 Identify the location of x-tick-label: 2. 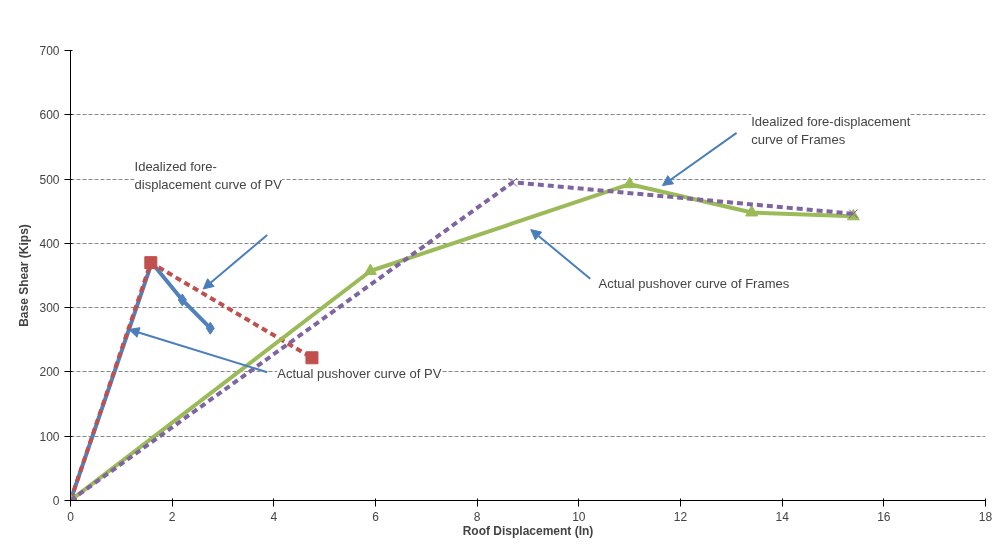
(172, 516).